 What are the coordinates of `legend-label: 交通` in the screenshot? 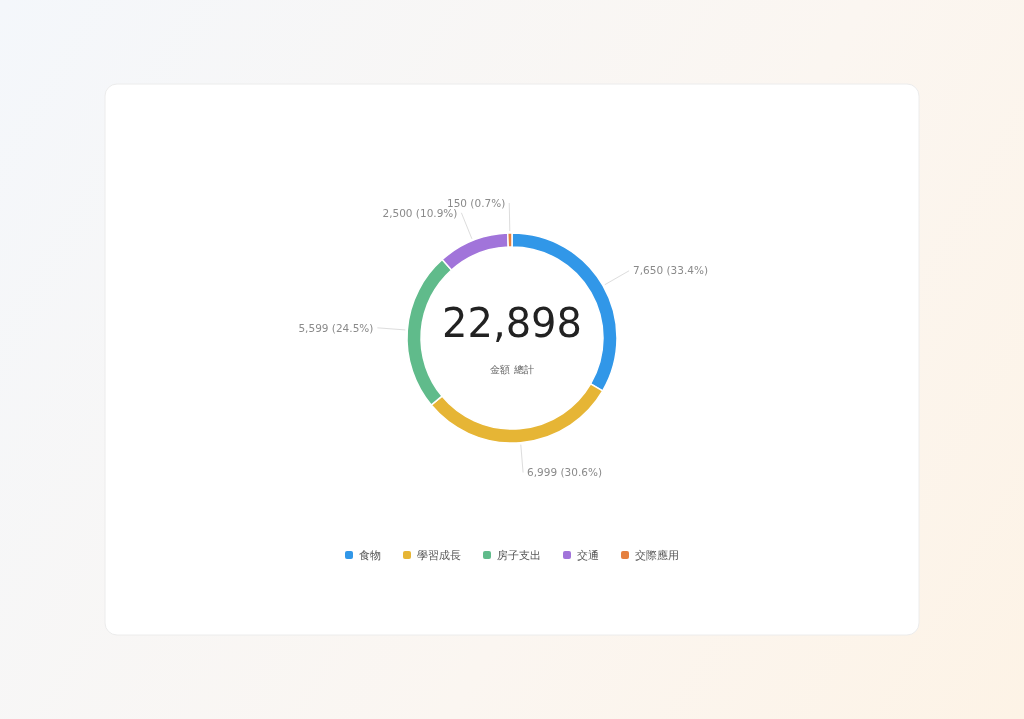 It's located at (588, 554).